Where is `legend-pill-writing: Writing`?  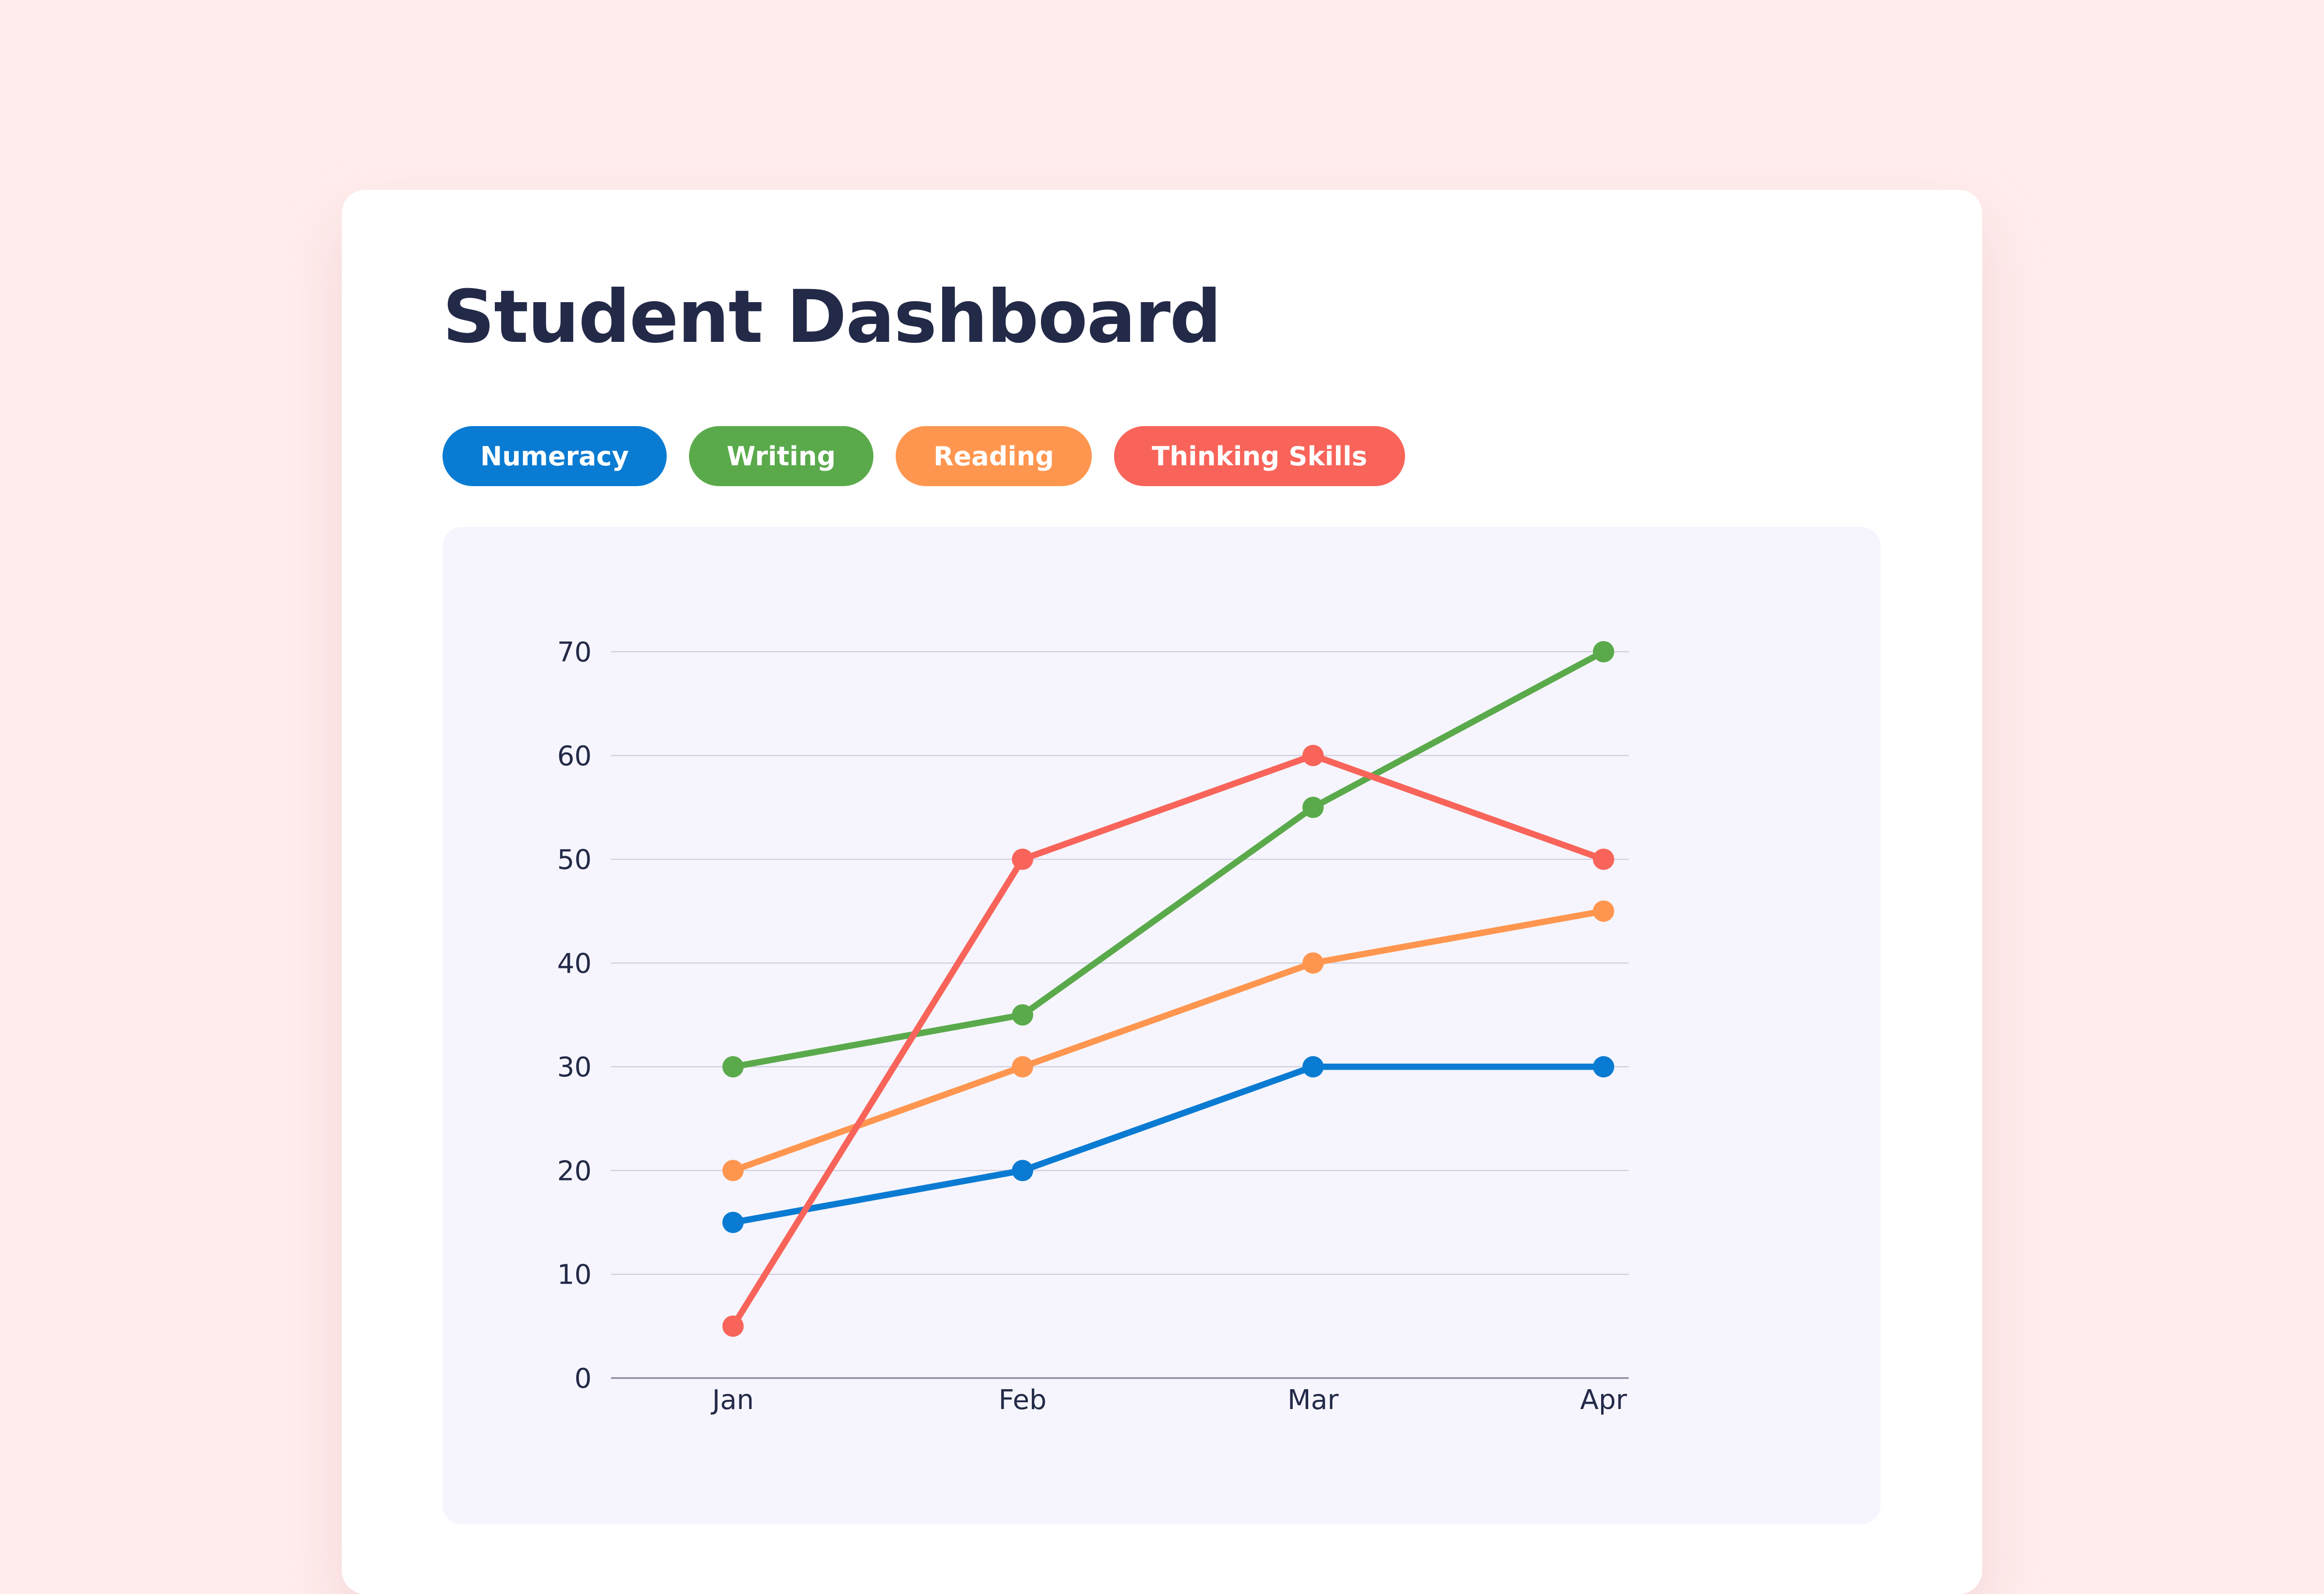
legend-pill-writing: Writing is located at coordinates (780, 456).